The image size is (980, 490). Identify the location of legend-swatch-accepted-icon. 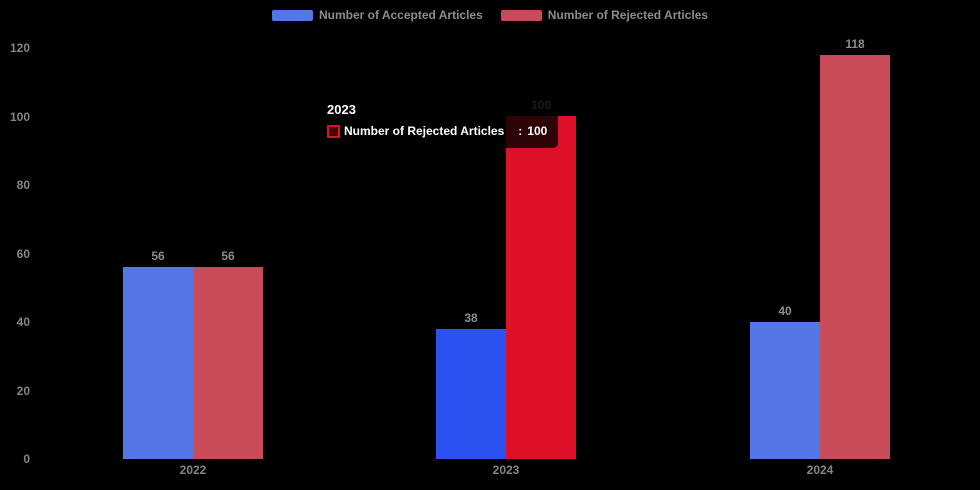
(292, 15).